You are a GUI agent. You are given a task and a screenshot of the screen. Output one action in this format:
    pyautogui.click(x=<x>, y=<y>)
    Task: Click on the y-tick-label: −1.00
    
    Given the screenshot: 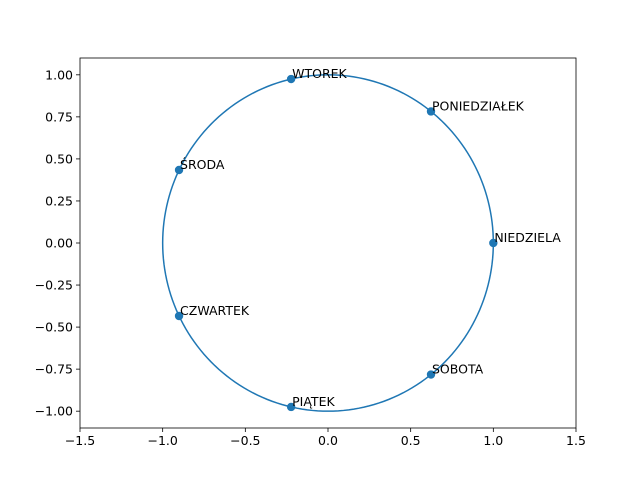 What is the action you would take?
    pyautogui.click(x=54, y=411)
    